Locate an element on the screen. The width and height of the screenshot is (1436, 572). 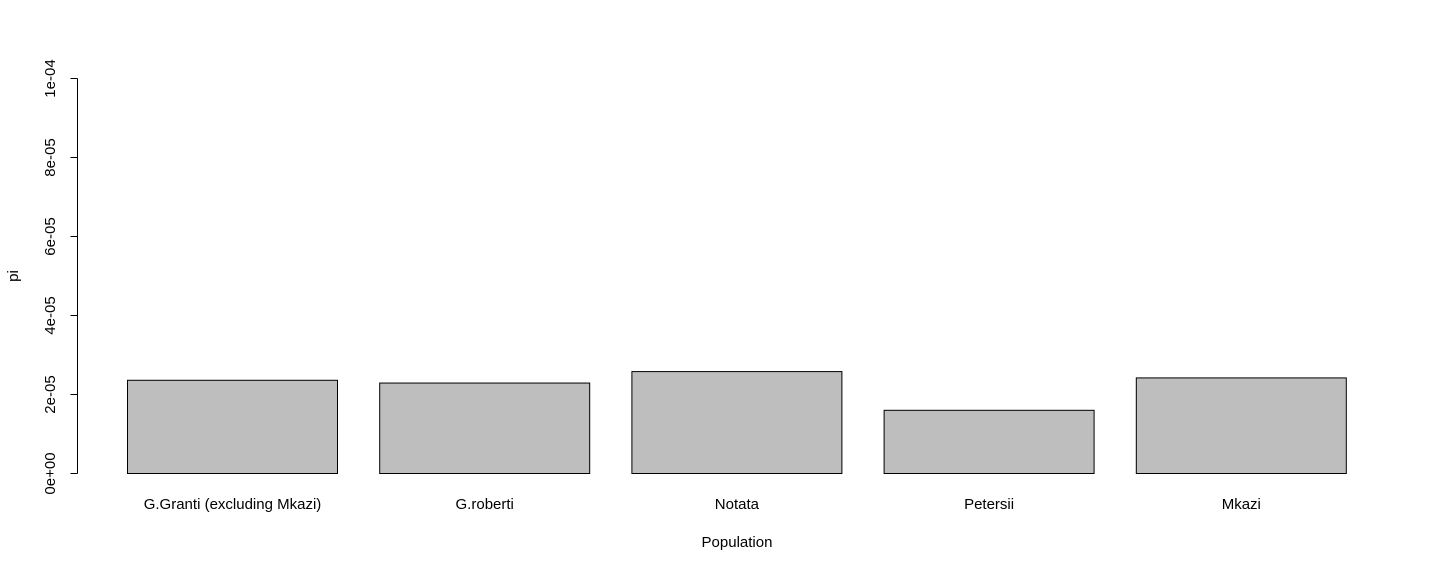
y-tick-label: 8e-05 is located at coordinates (50, 157).